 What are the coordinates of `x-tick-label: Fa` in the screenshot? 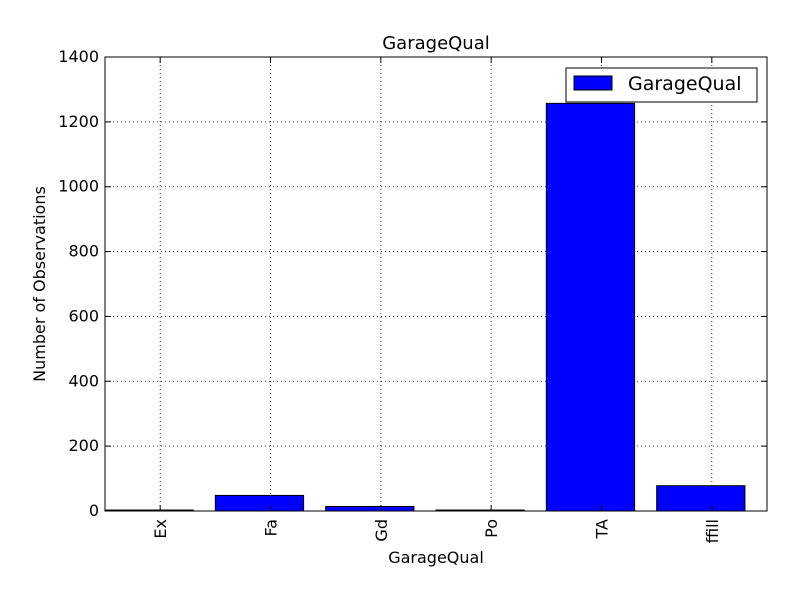 It's located at (271, 528).